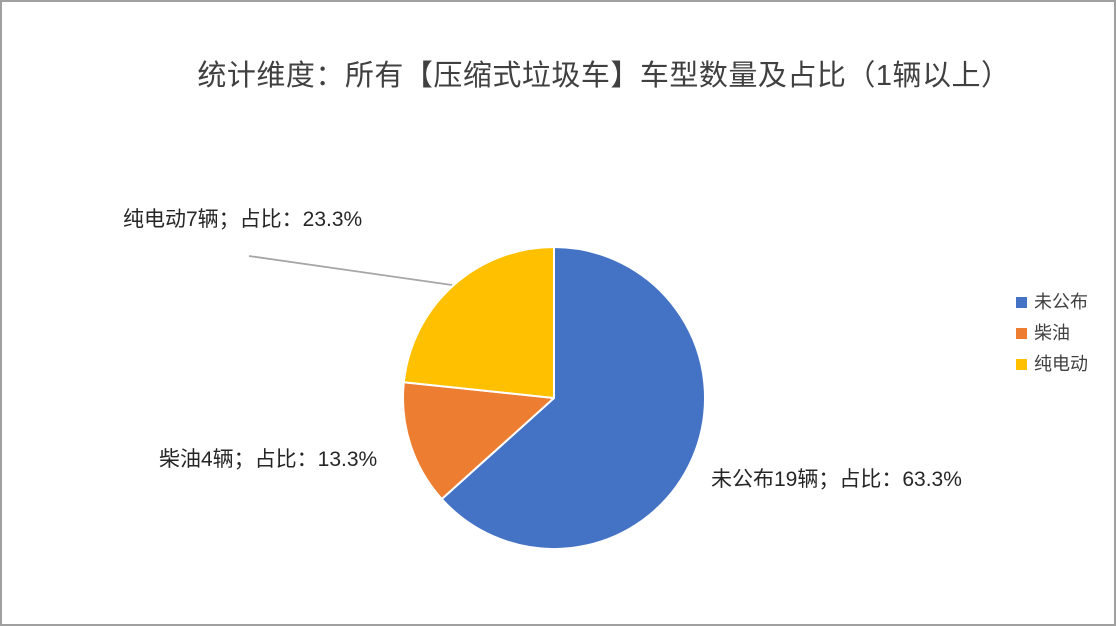 The height and width of the screenshot is (626, 1116). What do you see at coordinates (573, 398) in the screenshot?
I see `pie-slice-not-published` at bounding box center [573, 398].